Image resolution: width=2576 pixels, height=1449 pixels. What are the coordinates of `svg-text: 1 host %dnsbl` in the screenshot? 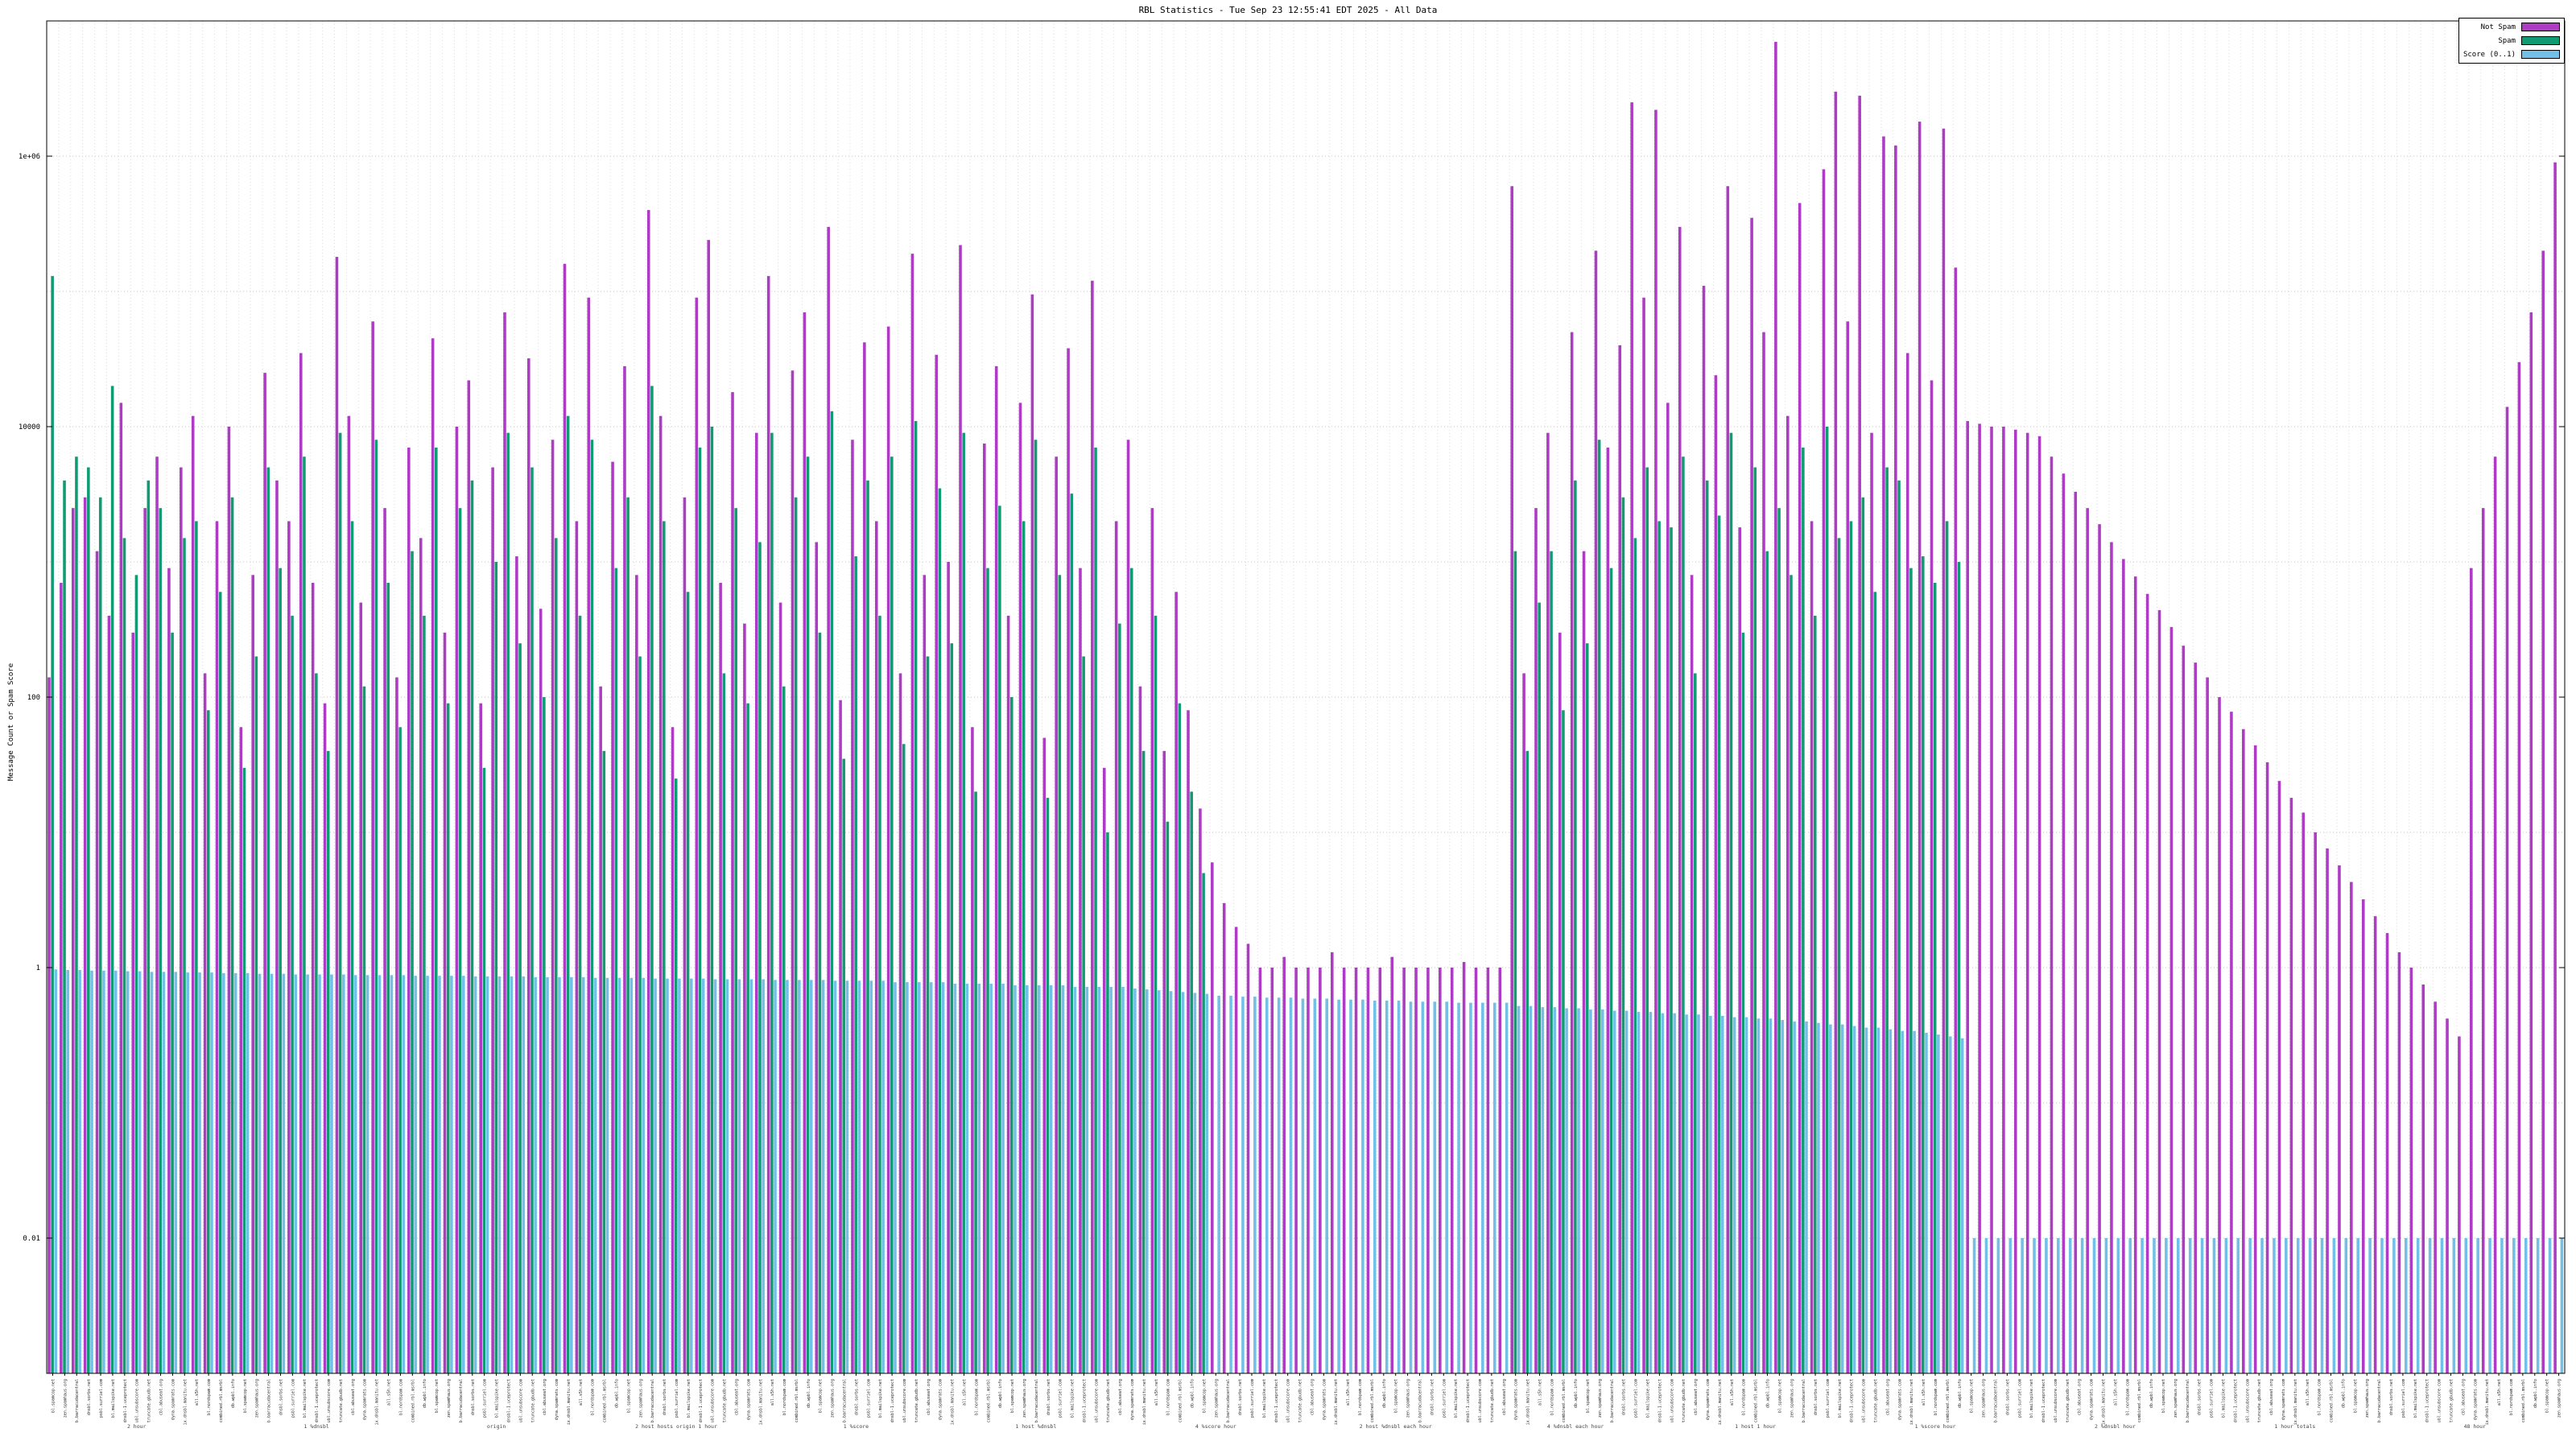 It's located at (1035, 1426).